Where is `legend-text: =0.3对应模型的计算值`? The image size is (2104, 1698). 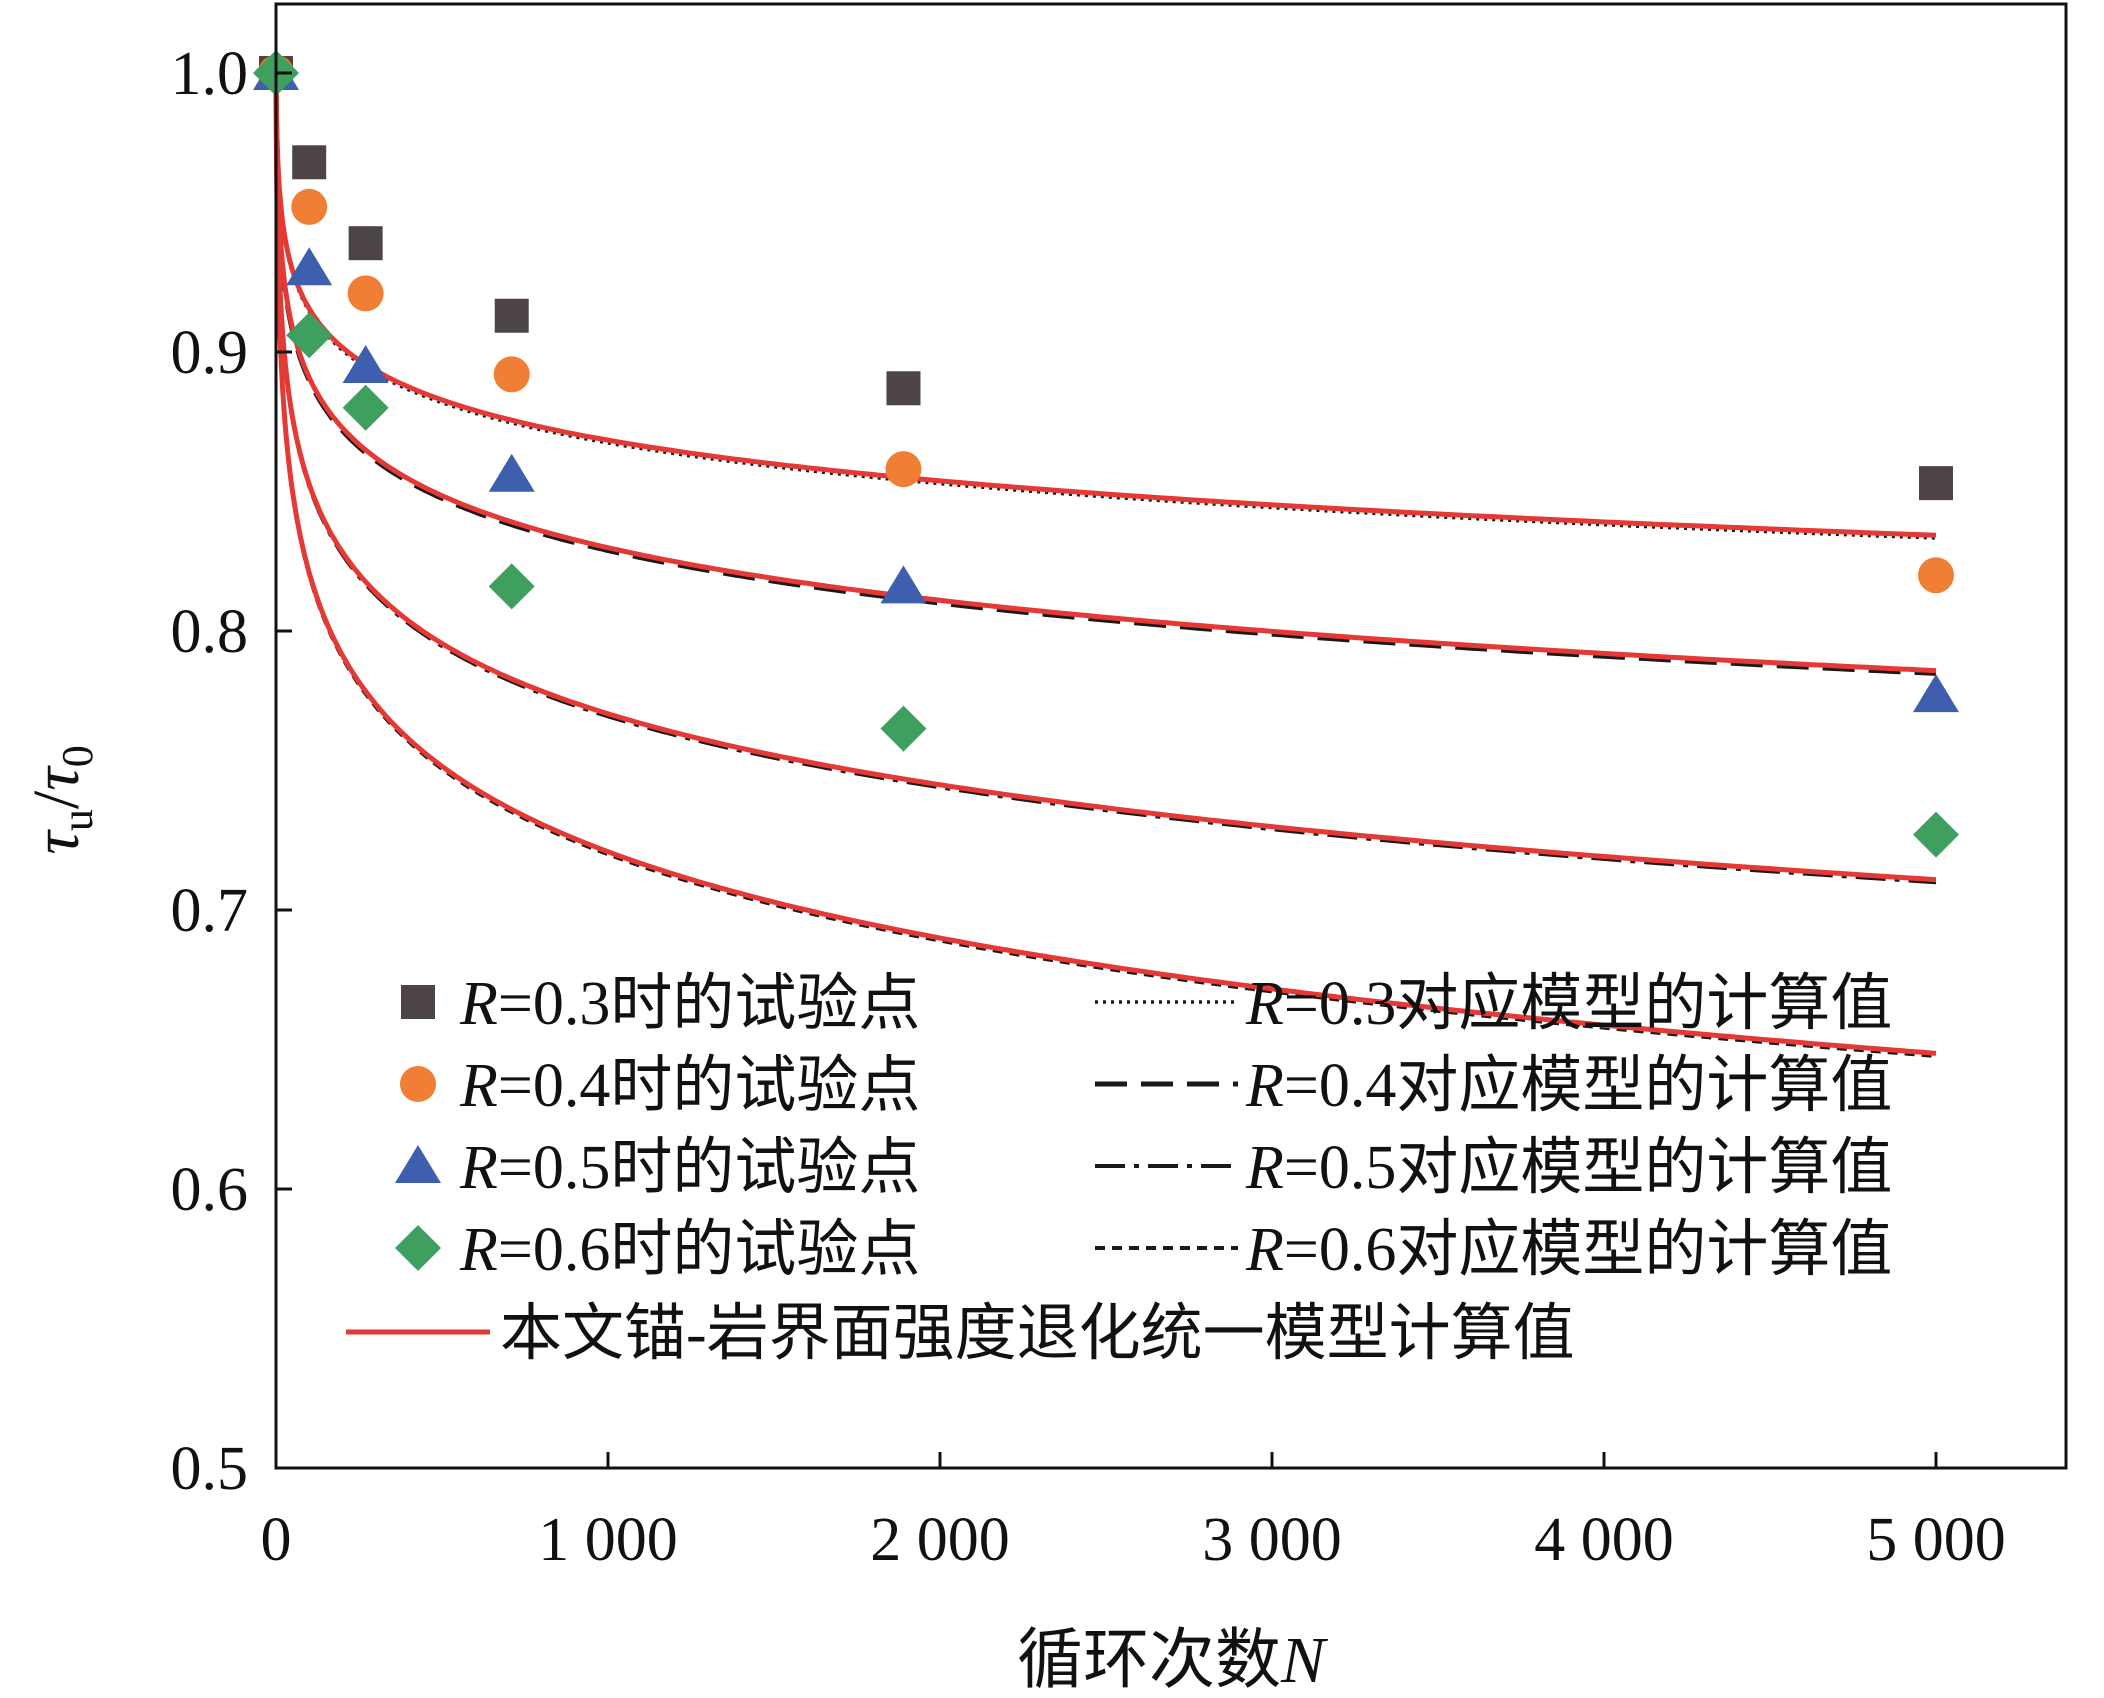
legend-text: =0.3对应模型的计算值 is located at coordinates (1588, 1004).